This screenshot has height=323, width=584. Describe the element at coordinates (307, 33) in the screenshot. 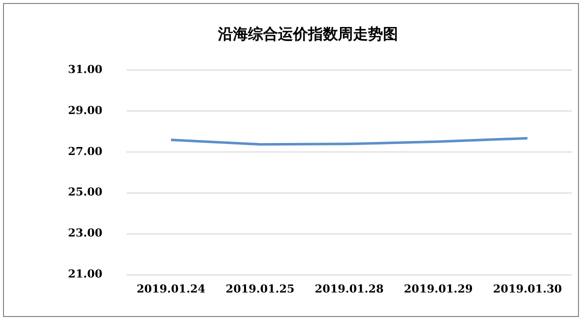

I see `chart-title: 沿海综合运价指数周走势图` at that location.